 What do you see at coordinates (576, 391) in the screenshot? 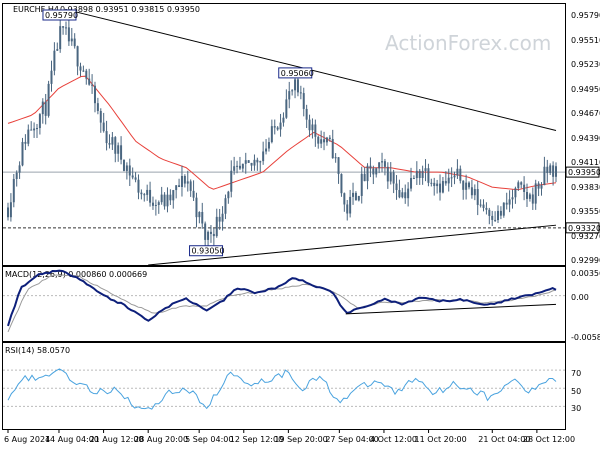
I see `rsi-y-axis: 70 50 30` at bounding box center [576, 391].